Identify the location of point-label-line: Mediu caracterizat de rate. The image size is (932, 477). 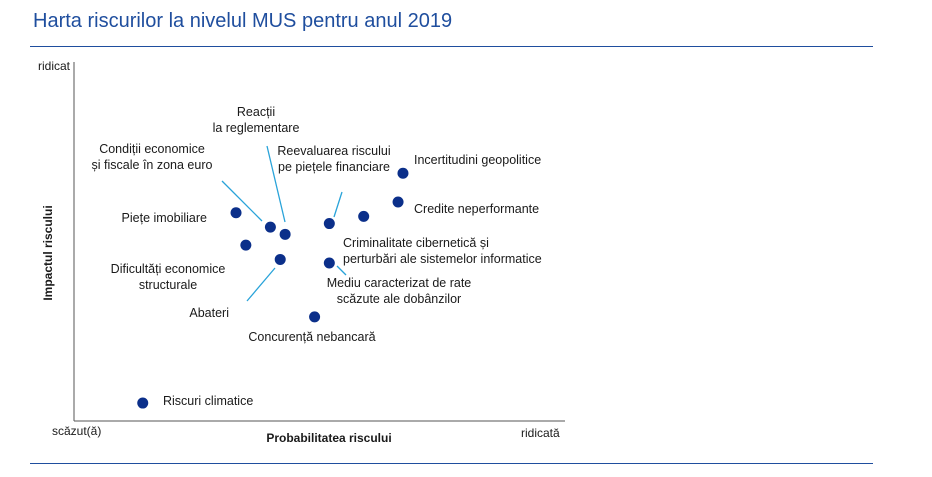
(399, 283).